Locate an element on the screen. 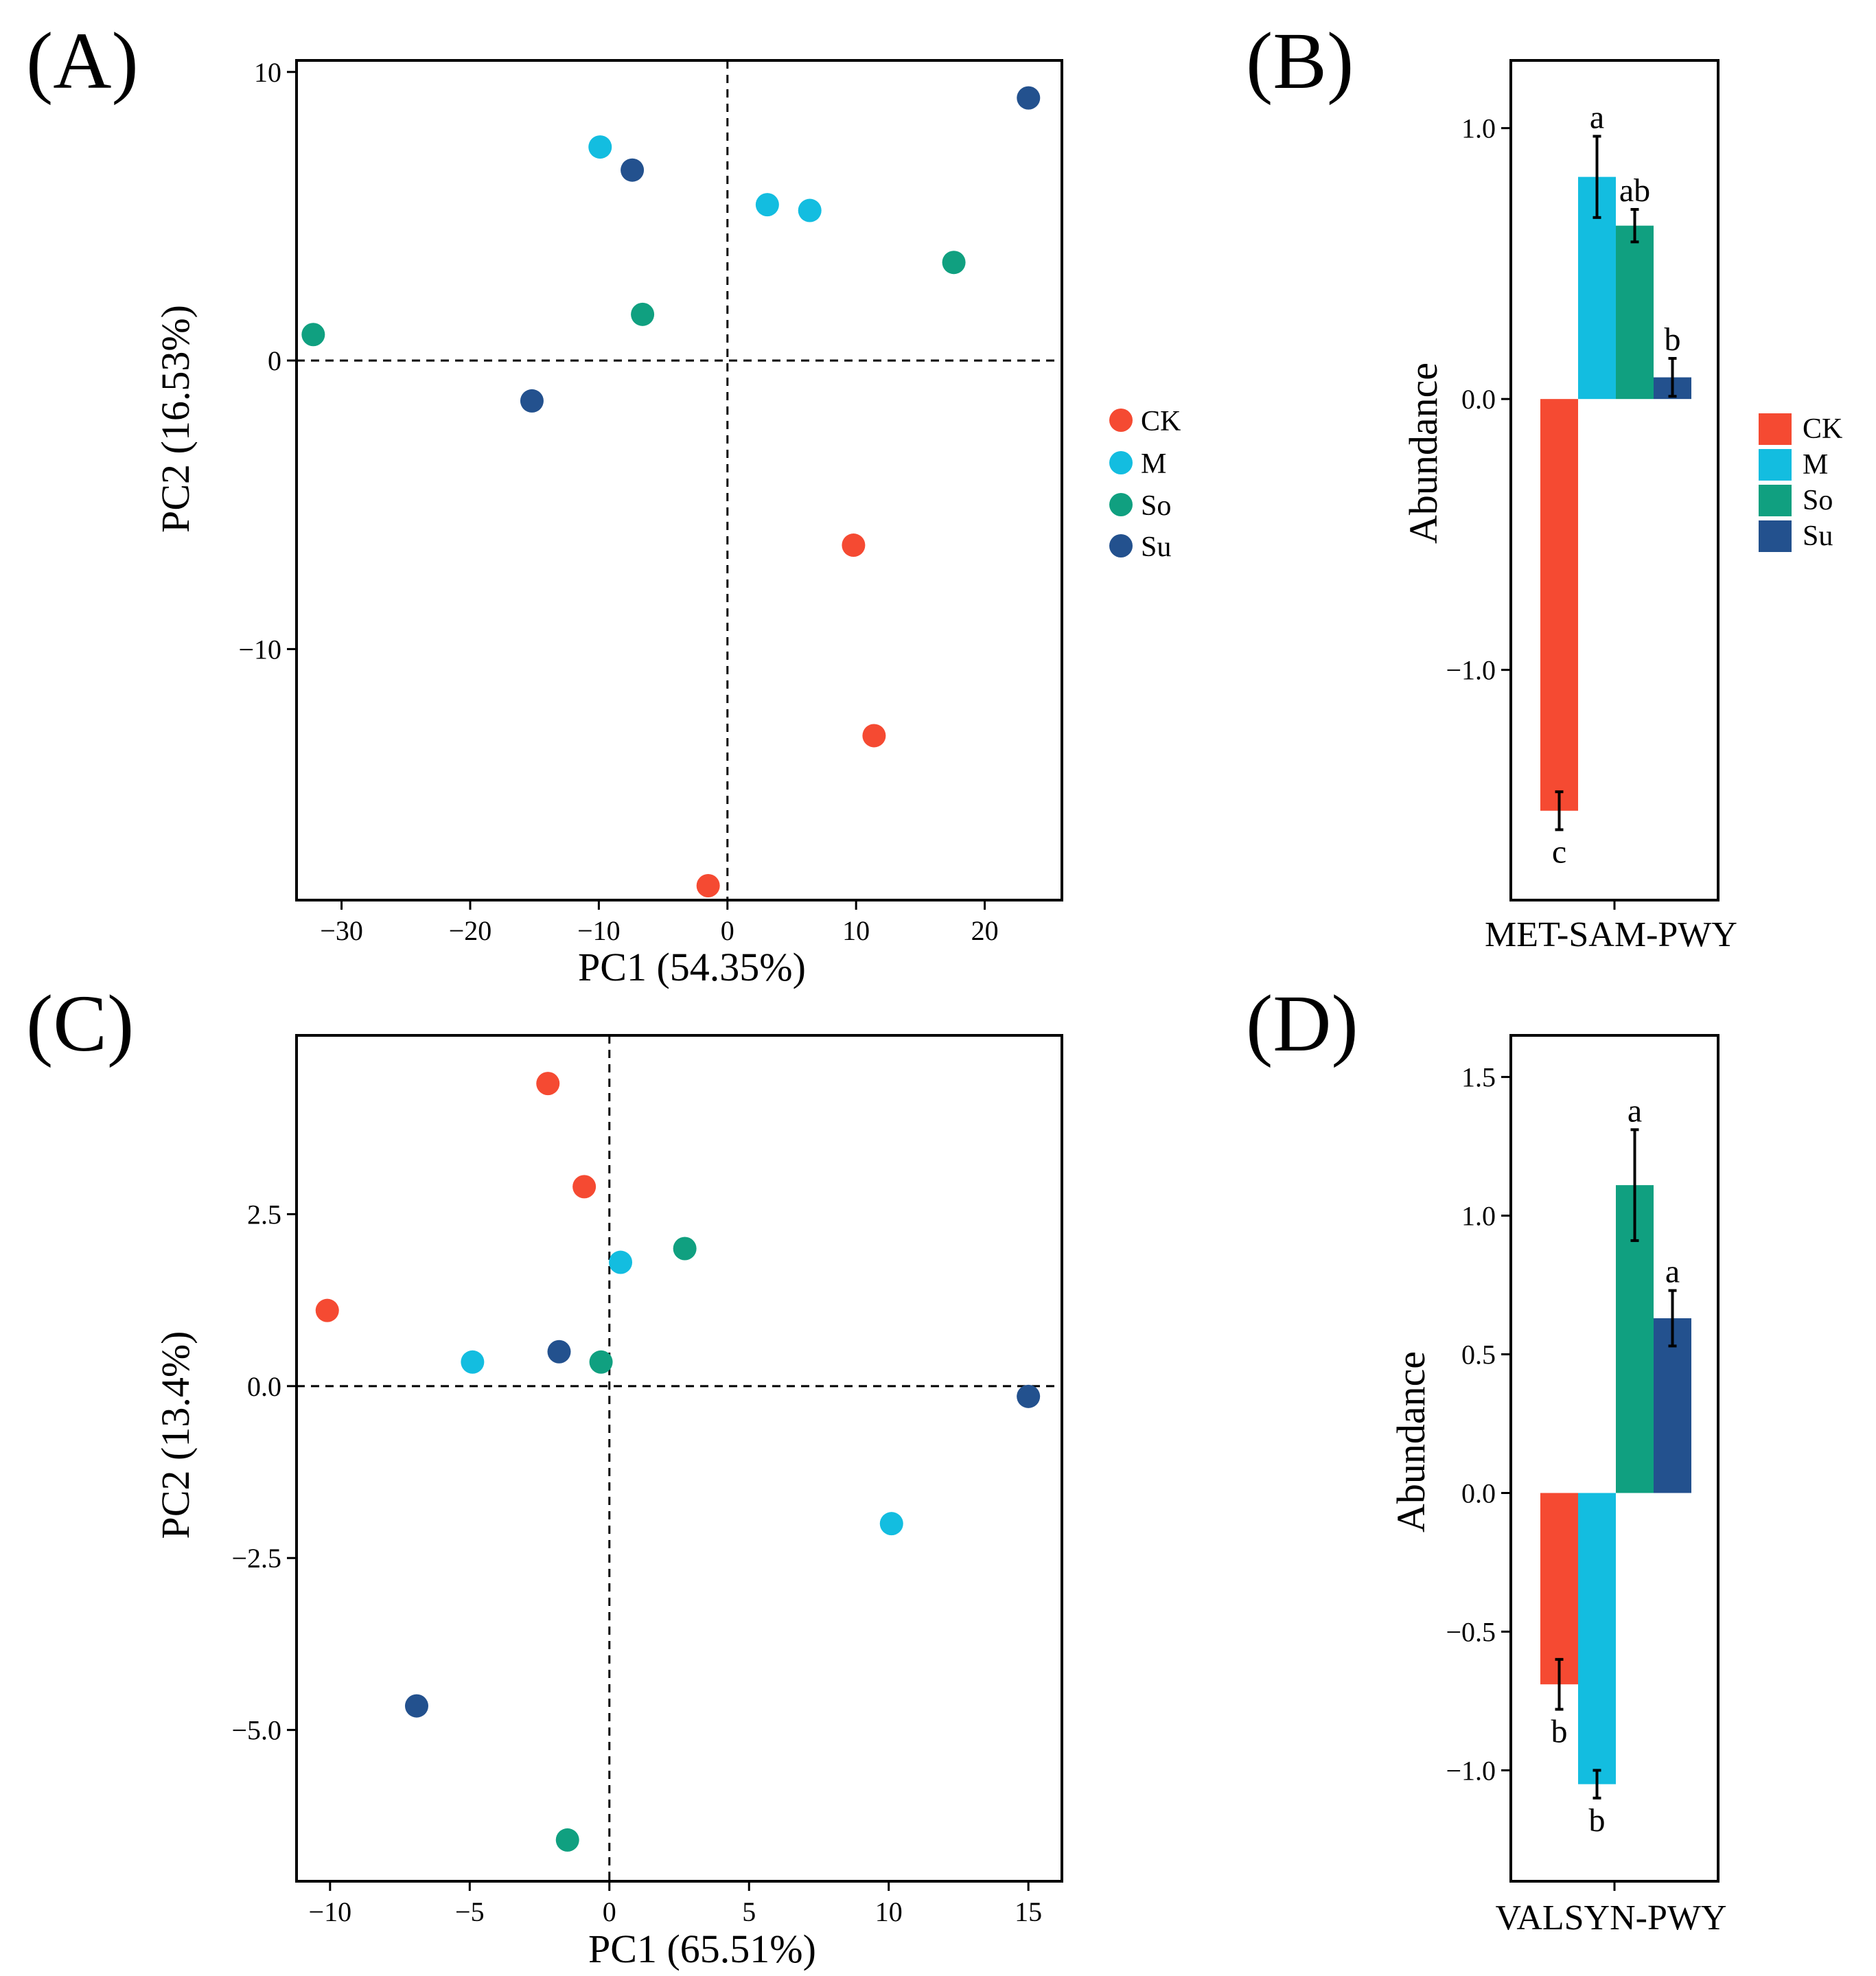 This screenshot has height=1976, width=1876. panel-b-significance-label-ck: c is located at coordinates (1559, 852).